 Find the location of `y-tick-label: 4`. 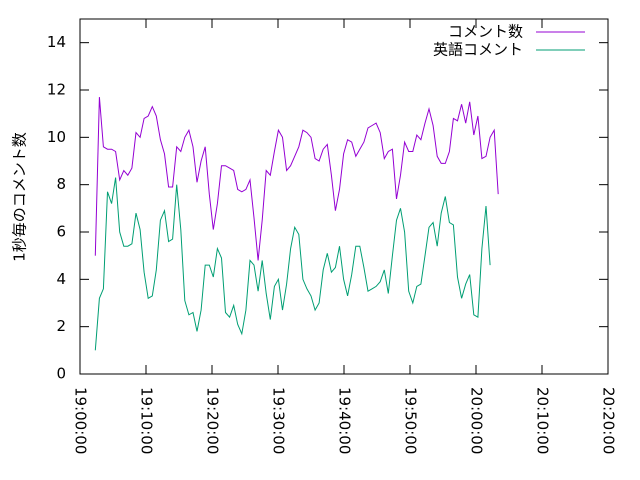

y-tick-label: 4 is located at coordinates (61, 279).